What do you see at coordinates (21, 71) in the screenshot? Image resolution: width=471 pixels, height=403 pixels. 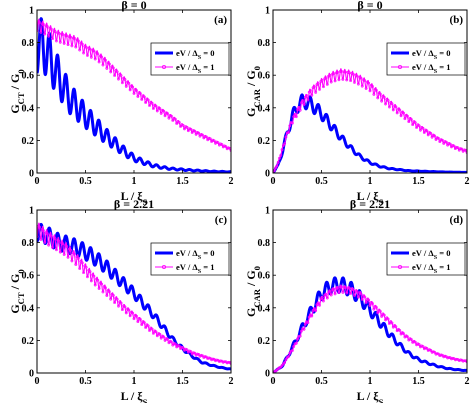 I see `y-axis-label-part: 0` at bounding box center [21, 71].